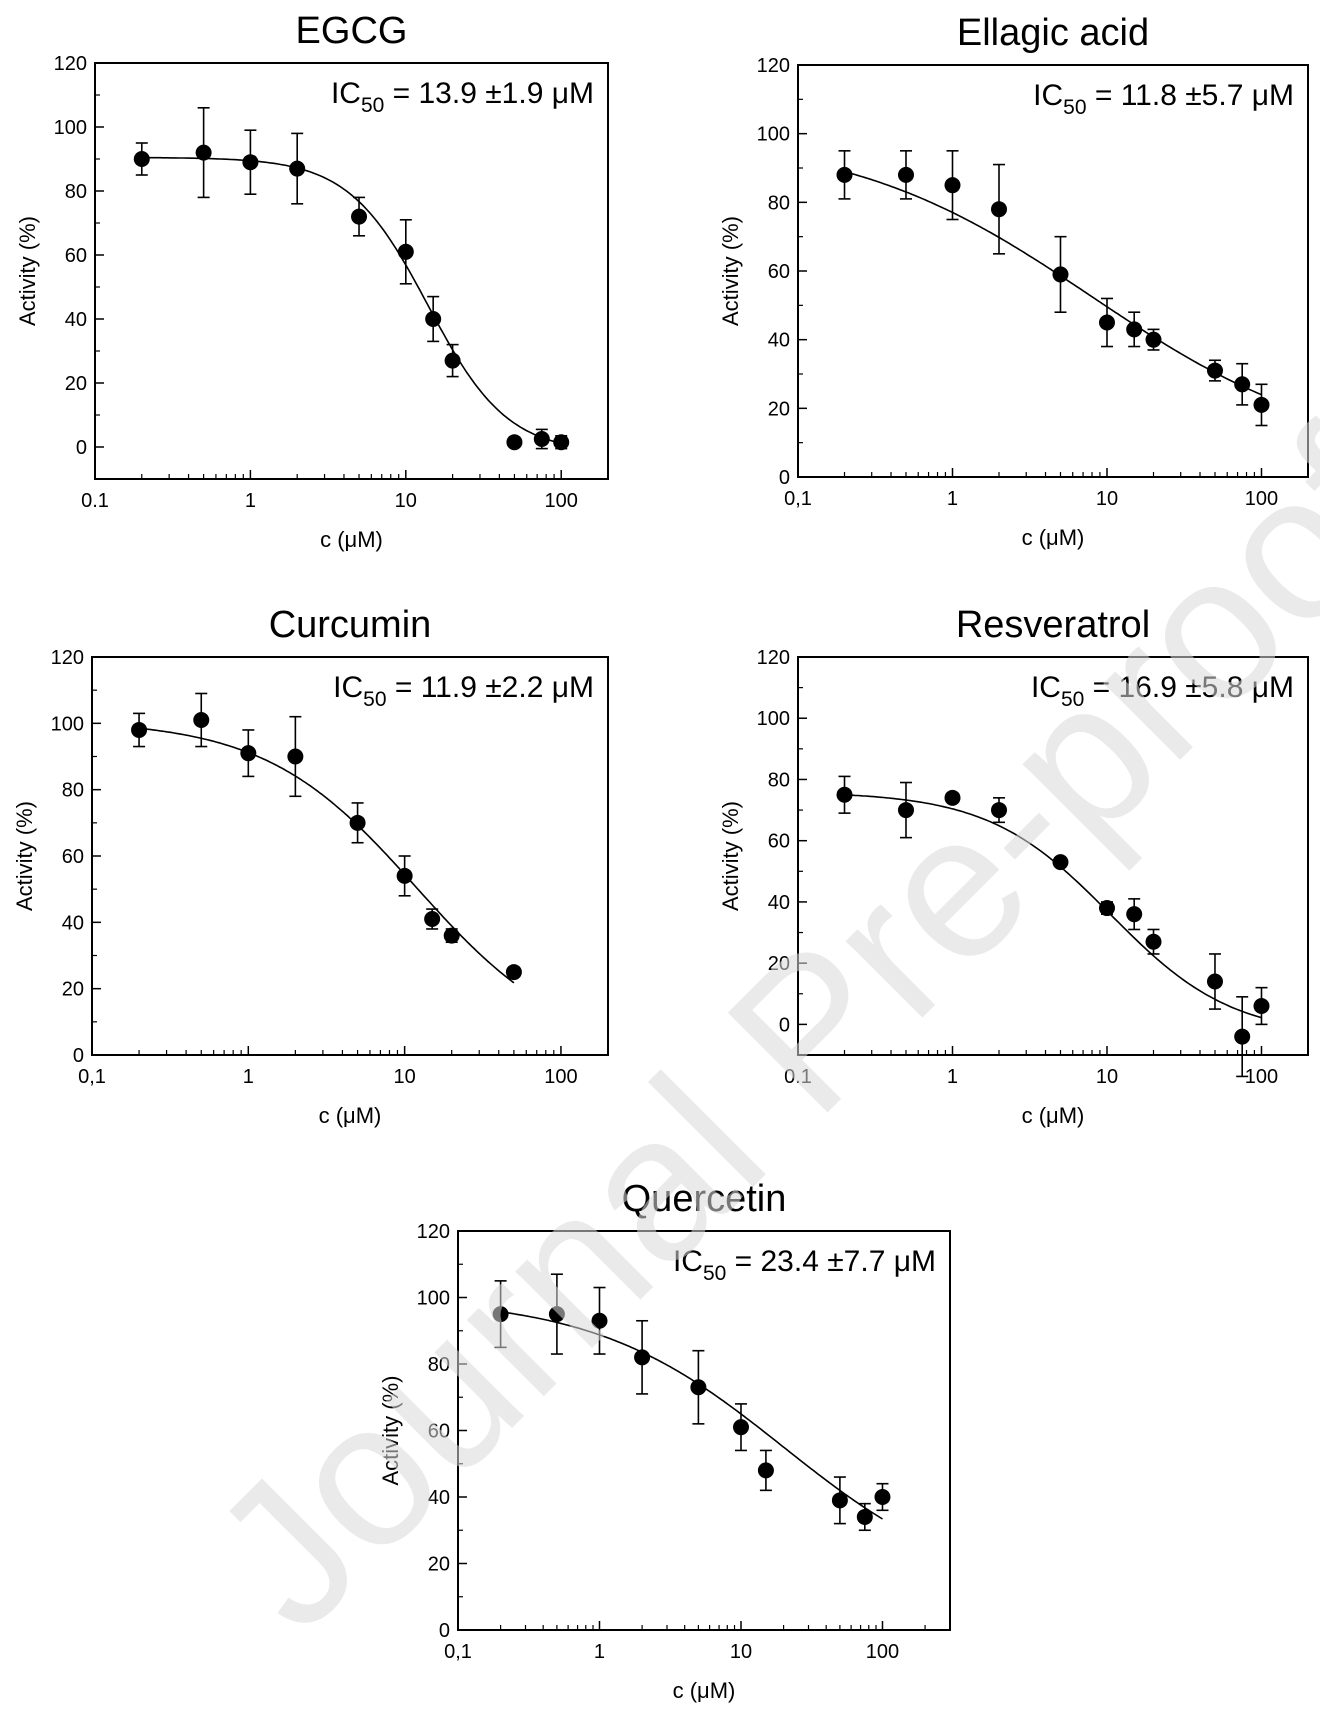  Describe the element at coordinates (350, 625) in the screenshot. I see `chart-title: Curcumin` at that location.